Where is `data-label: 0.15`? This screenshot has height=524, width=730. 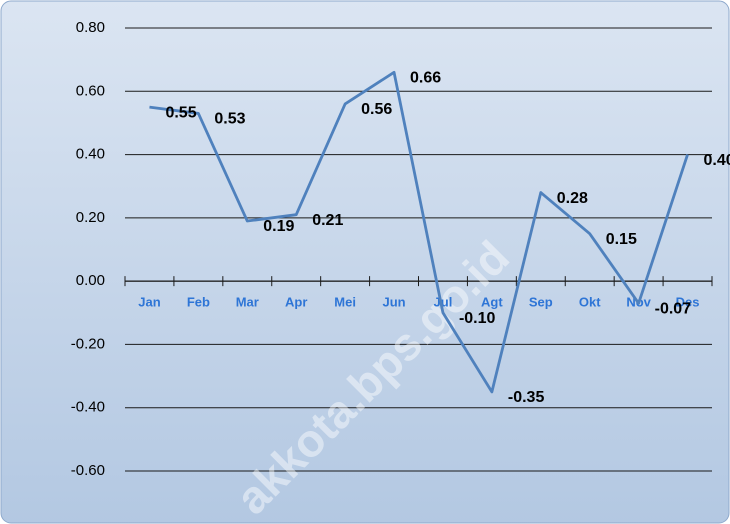
data-label: 0.15 is located at coordinates (621, 239).